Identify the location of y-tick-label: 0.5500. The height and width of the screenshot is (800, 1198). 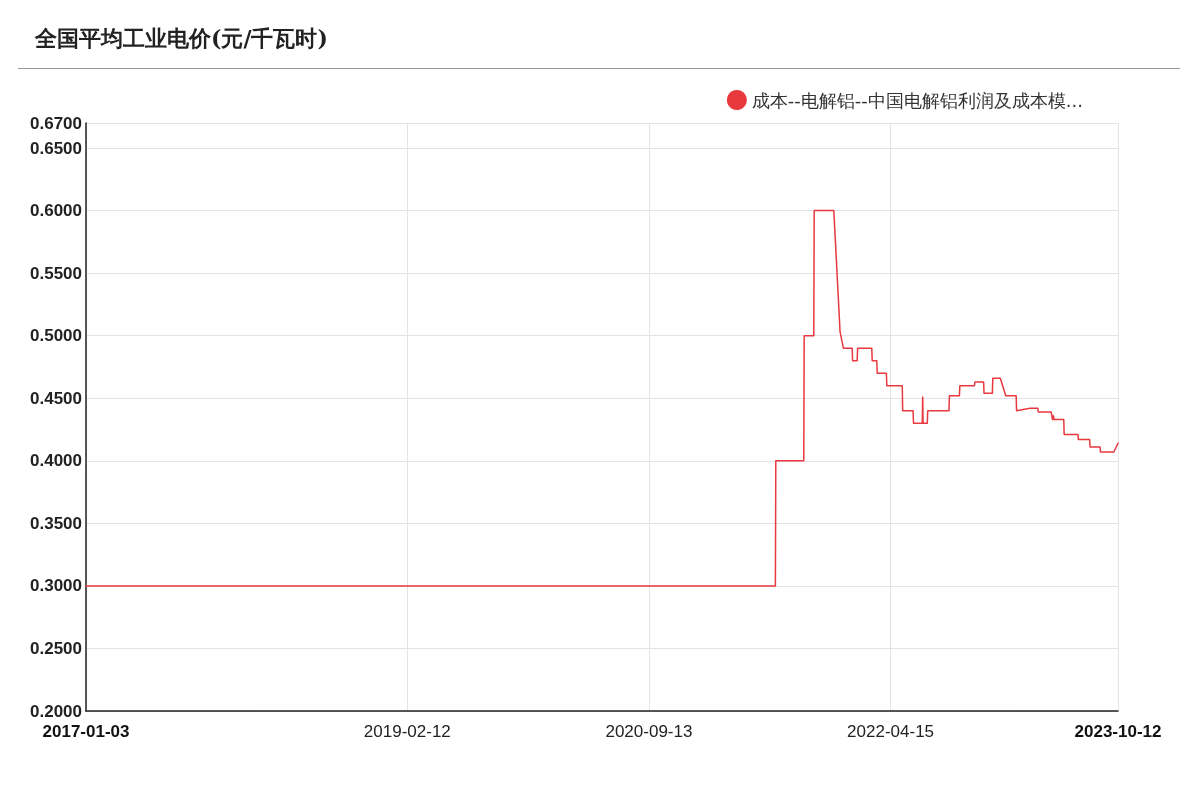
(56, 273).